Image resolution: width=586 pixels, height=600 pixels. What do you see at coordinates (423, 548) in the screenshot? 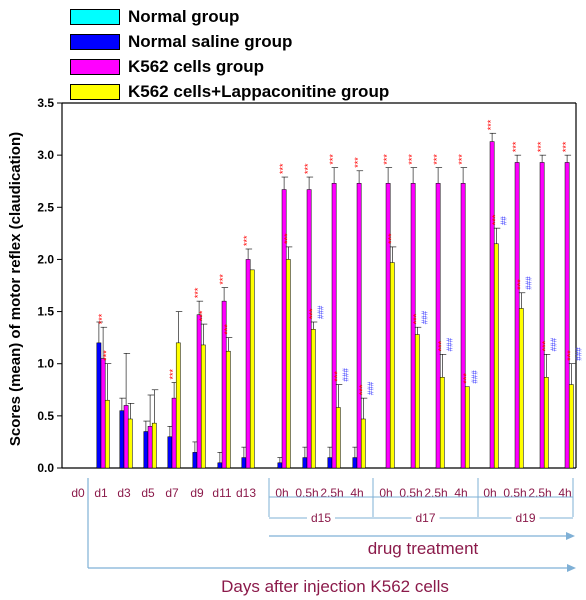
I see `bracket-label: drug treatment` at bounding box center [423, 548].